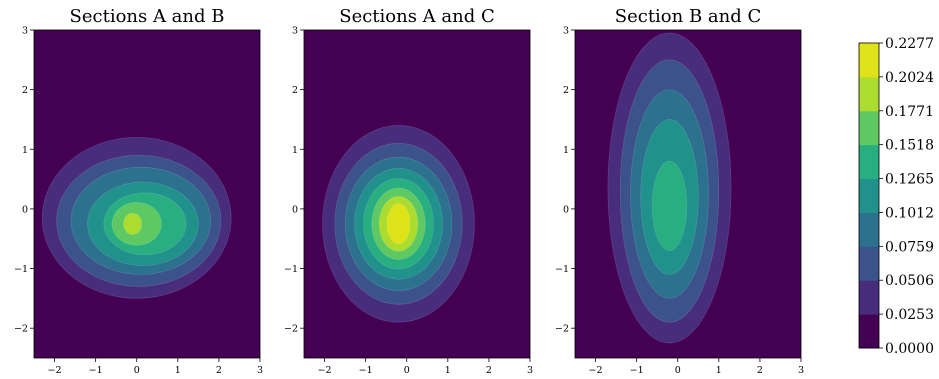 The height and width of the screenshot is (379, 939). Describe the element at coordinates (909, 146) in the screenshot. I see `colorbar-tick-label: 0.1518` at that location.